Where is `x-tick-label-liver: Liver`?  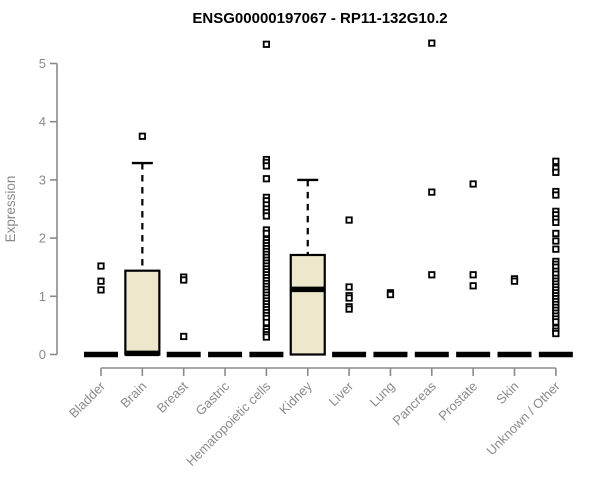 x-tick-label-liver: Liver is located at coordinates (341, 393).